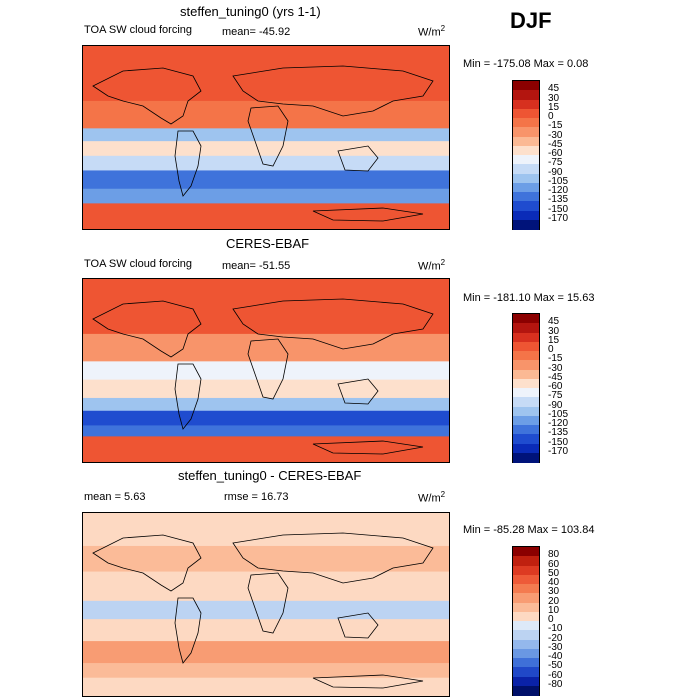 The image size is (700, 700). What do you see at coordinates (555, 629) in the screenshot?
I see `colorbar-tick-label: -10` at bounding box center [555, 629].